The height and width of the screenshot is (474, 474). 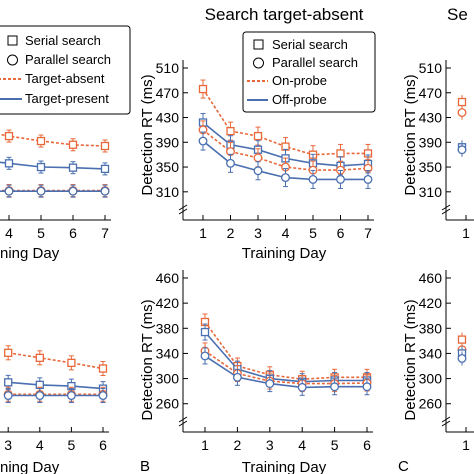 I want to click on legend-parallel-marker, so click(x=258, y=63).